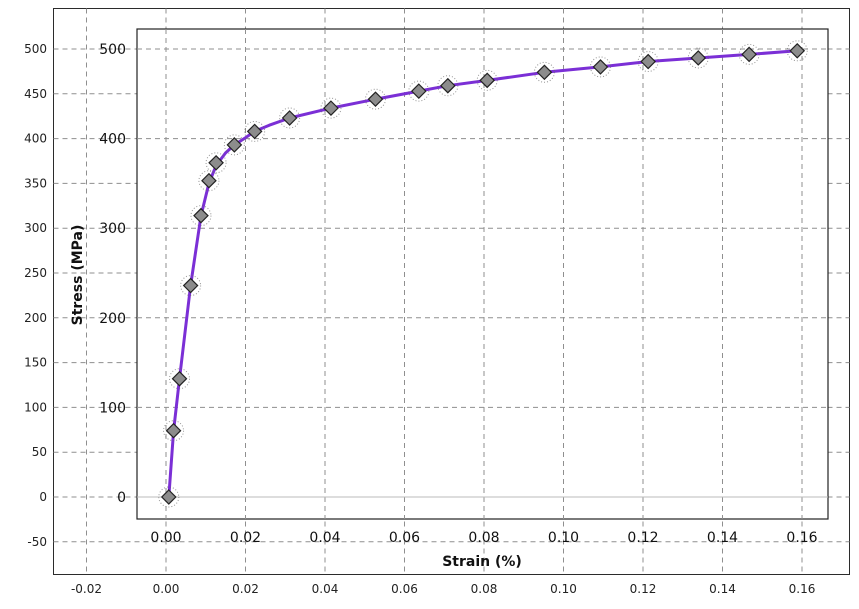 This screenshot has width=859, height=609. Describe the element at coordinates (722, 589) in the screenshot. I see `outer-x-tick-label: 0.14` at that location.